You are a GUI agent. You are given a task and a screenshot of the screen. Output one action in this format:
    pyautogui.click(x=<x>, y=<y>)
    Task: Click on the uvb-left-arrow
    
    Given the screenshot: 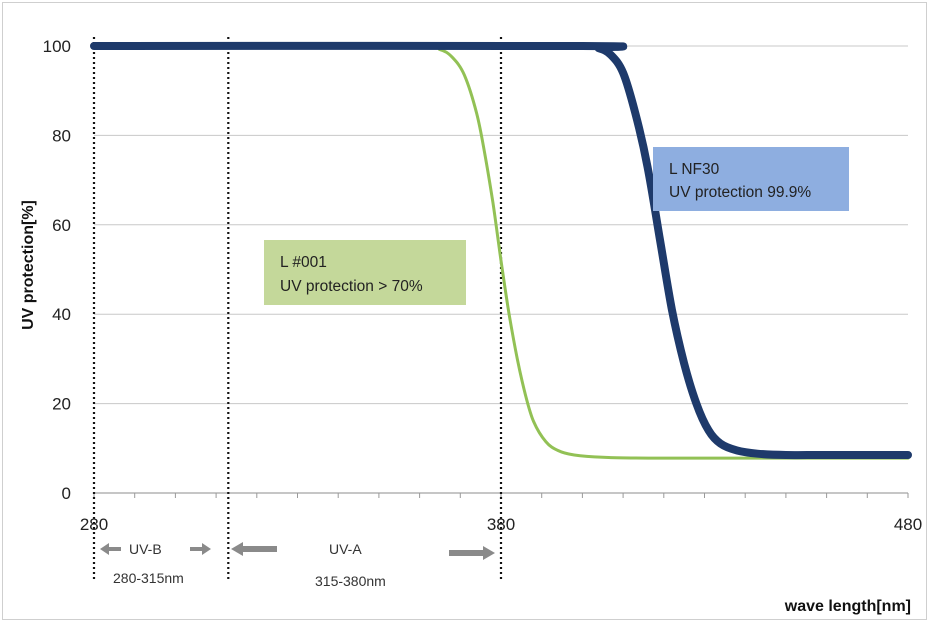 What is the action you would take?
    pyautogui.click(x=110, y=549)
    